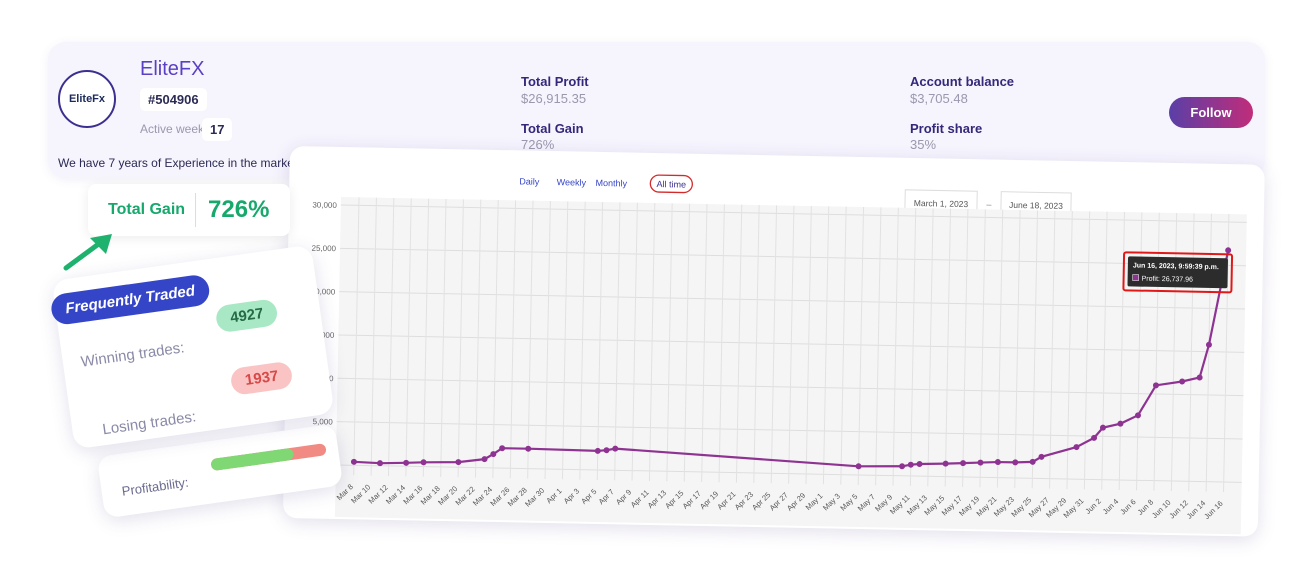  I want to click on tab: All time, so click(671, 184).